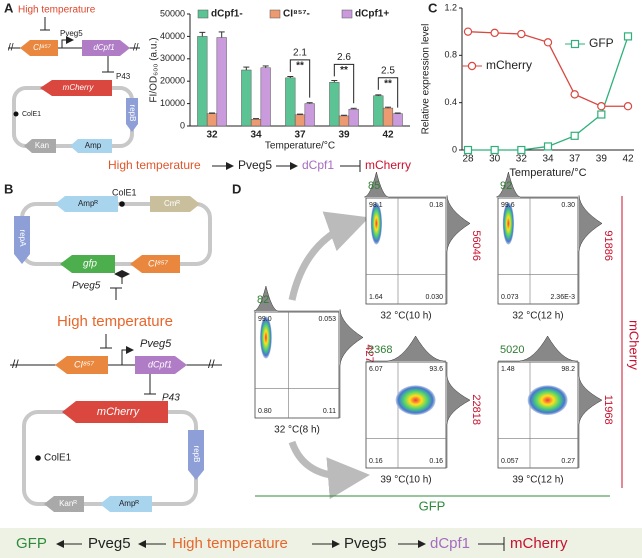 This screenshot has width=642, height=558. What do you see at coordinates (300, 146) in the screenshot?
I see `x-axis-label: Temperature/°C` at bounding box center [300, 146].